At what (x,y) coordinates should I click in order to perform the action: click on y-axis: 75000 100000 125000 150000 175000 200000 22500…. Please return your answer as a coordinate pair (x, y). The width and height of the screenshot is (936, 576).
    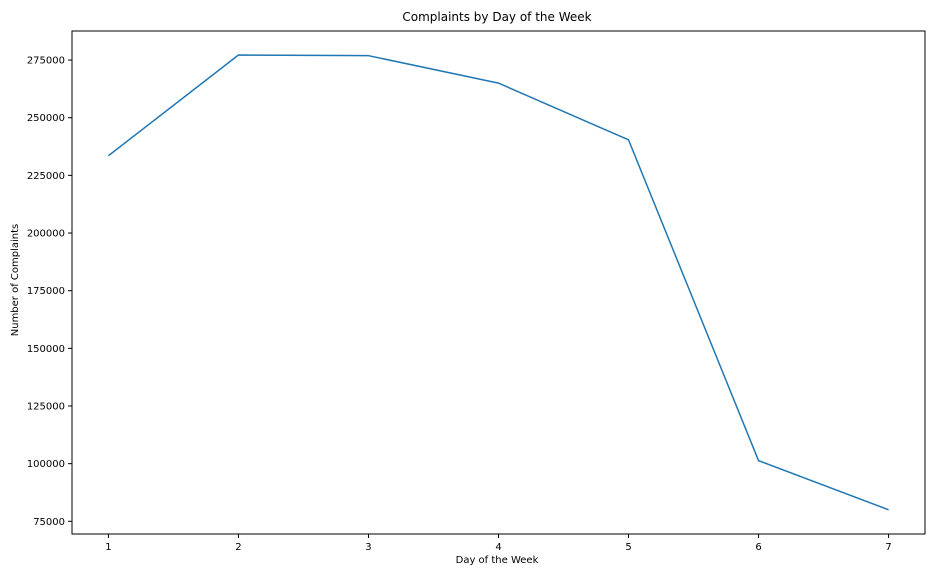
    Looking at the image, I should click on (49, 292).